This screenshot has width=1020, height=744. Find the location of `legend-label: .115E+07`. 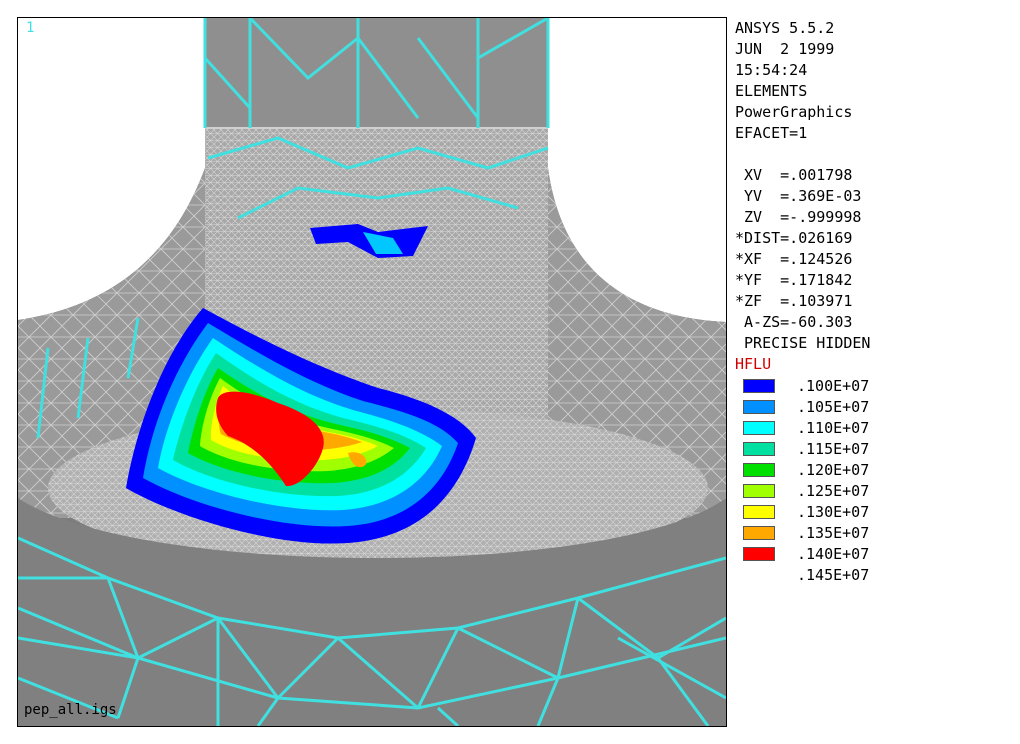

legend-label: .115E+07 is located at coordinates (833, 448).